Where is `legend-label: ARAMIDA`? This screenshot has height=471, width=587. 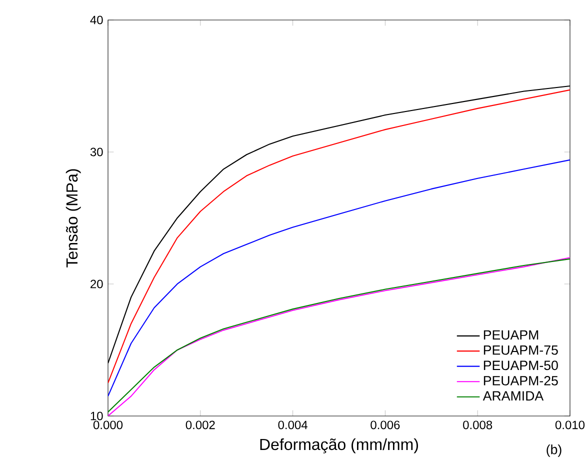
legend-label: ARAMIDA is located at coordinates (513, 395).